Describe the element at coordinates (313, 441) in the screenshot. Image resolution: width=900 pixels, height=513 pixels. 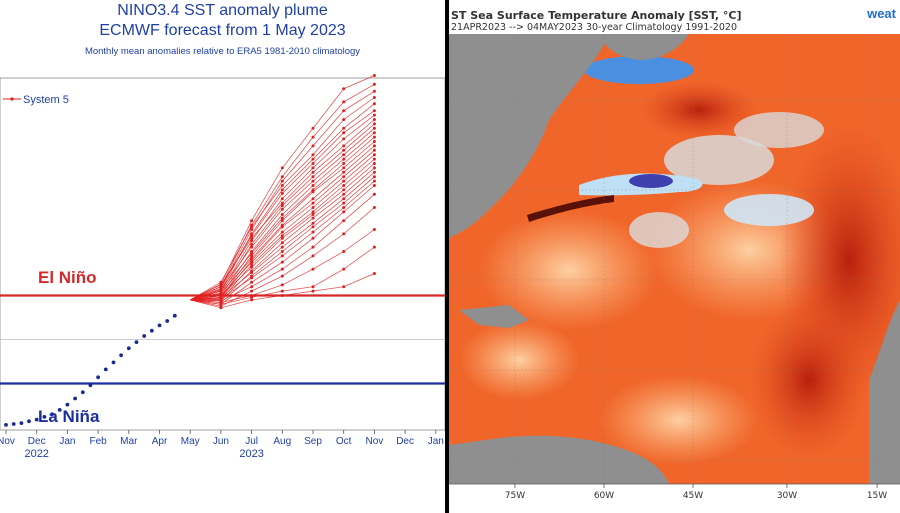
I see `x-tick-label: Sep` at that location.